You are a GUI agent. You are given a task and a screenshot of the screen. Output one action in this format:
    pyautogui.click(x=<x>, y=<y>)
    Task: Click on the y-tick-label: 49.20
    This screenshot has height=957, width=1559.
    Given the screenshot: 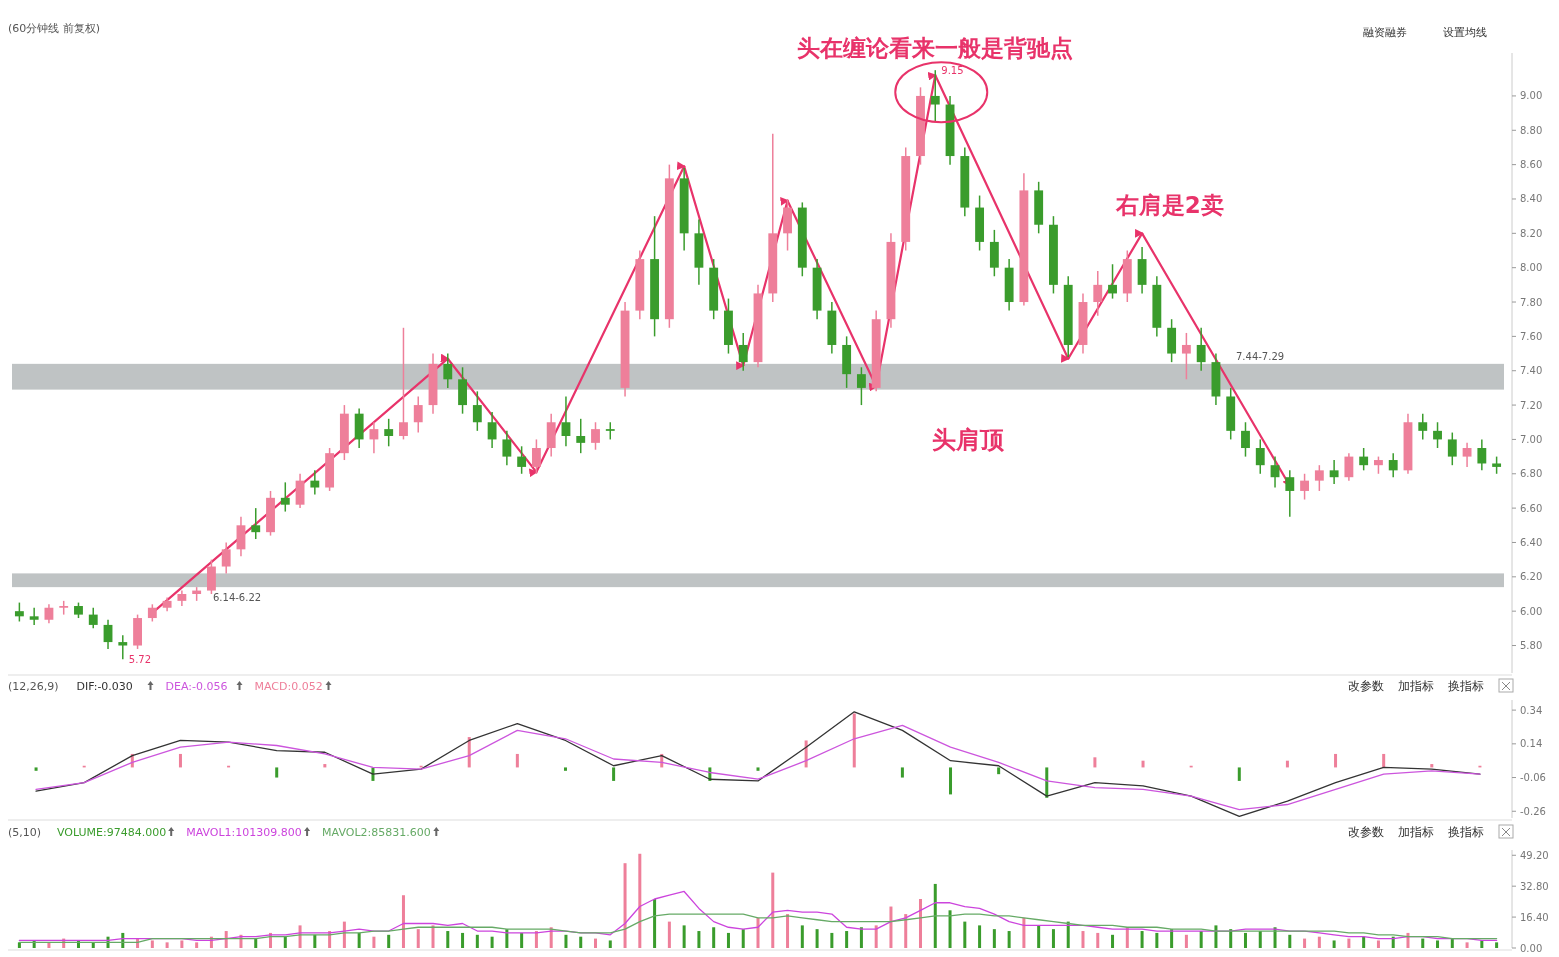 What is the action you would take?
    pyautogui.click(x=1534, y=855)
    